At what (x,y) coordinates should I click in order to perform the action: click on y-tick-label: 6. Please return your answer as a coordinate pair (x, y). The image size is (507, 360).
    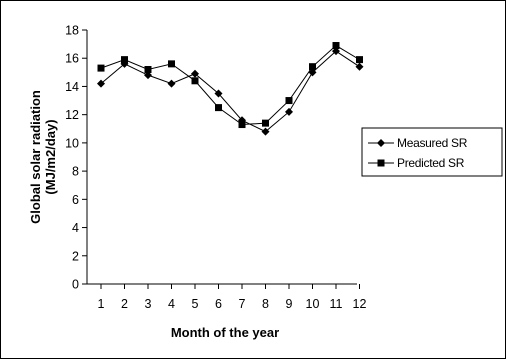
    Looking at the image, I should click on (75, 200).